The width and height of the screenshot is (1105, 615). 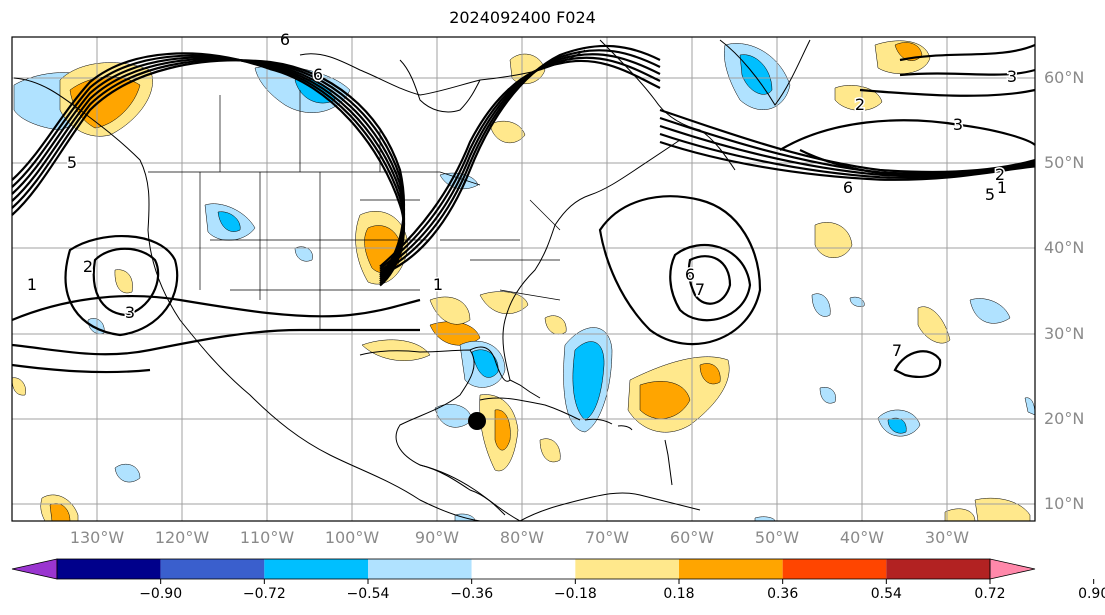 I want to click on map-title: 2024092400 F024, so click(x=522, y=17).